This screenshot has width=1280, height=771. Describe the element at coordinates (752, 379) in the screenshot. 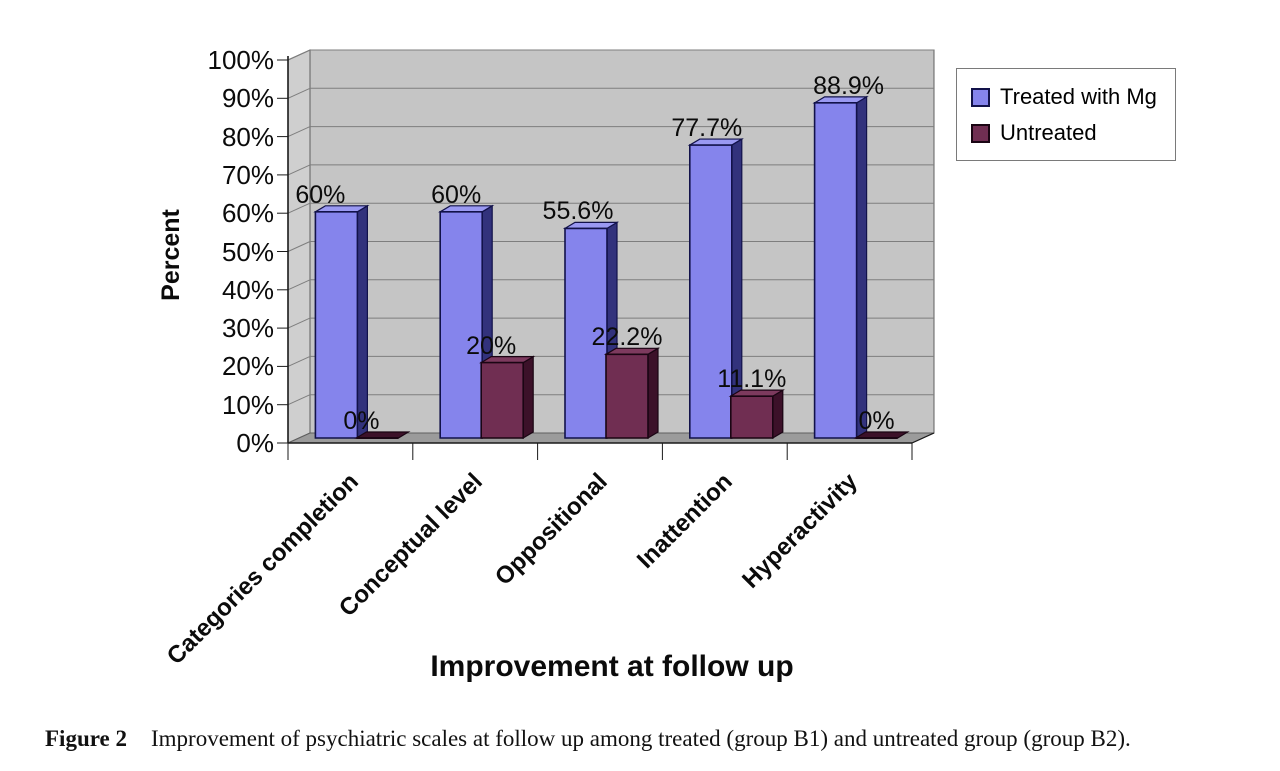

I see `data-label-untreated: 11.1%` at that location.